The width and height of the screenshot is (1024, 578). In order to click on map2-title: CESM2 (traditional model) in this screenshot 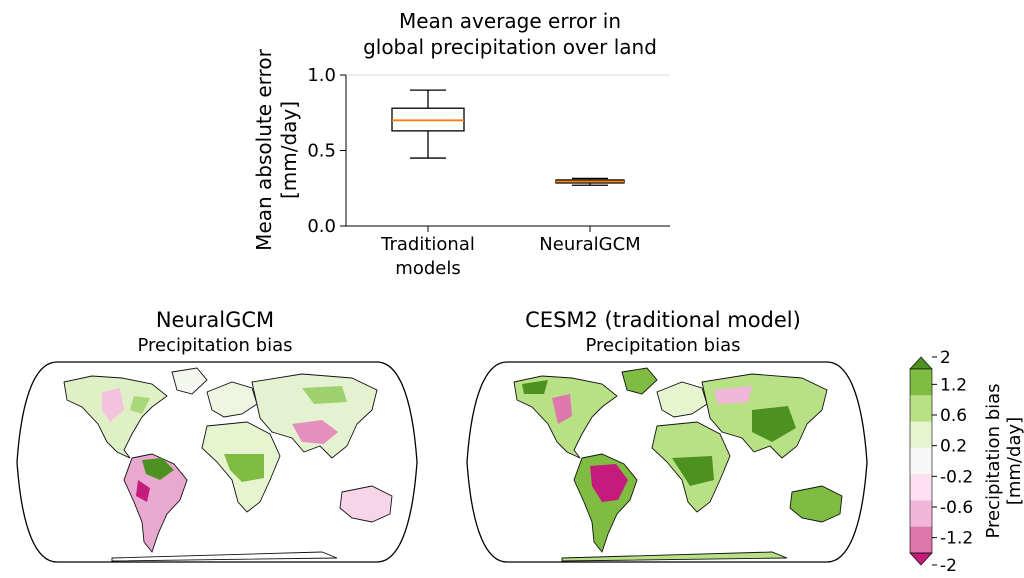, I will do `click(663, 320)`.